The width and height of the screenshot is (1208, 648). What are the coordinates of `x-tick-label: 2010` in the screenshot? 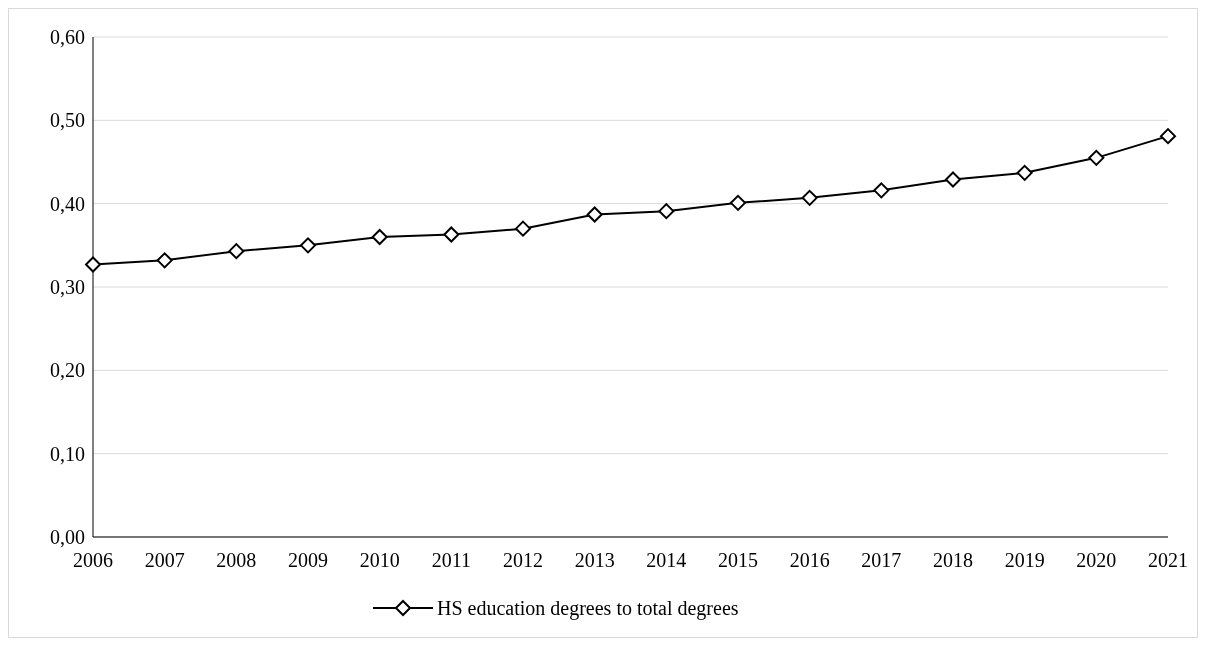 It's located at (379, 560).